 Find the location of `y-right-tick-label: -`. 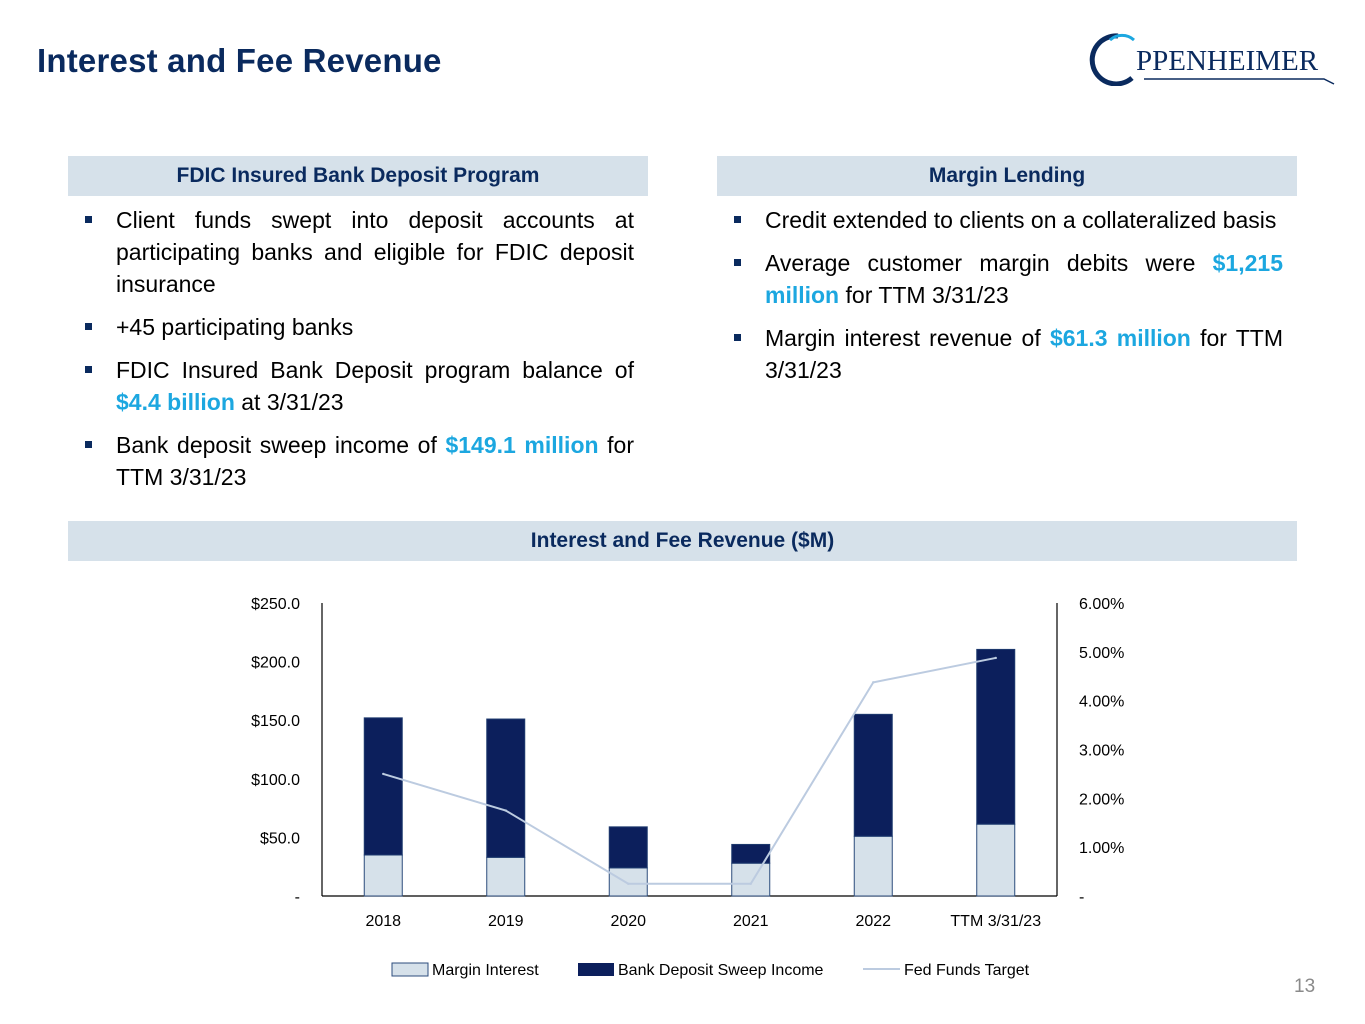

y-right-tick-label: - is located at coordinates (1081, 897).